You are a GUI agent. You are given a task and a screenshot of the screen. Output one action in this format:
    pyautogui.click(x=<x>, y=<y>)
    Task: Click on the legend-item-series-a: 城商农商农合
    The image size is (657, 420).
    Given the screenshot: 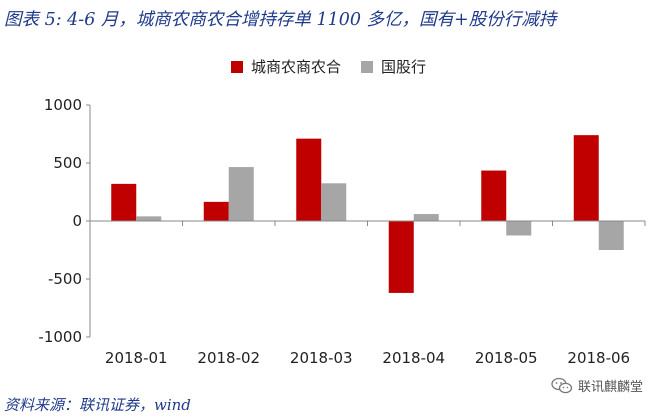 What is the action you would take?
    pyautogui.click(x=285, y=66)
    